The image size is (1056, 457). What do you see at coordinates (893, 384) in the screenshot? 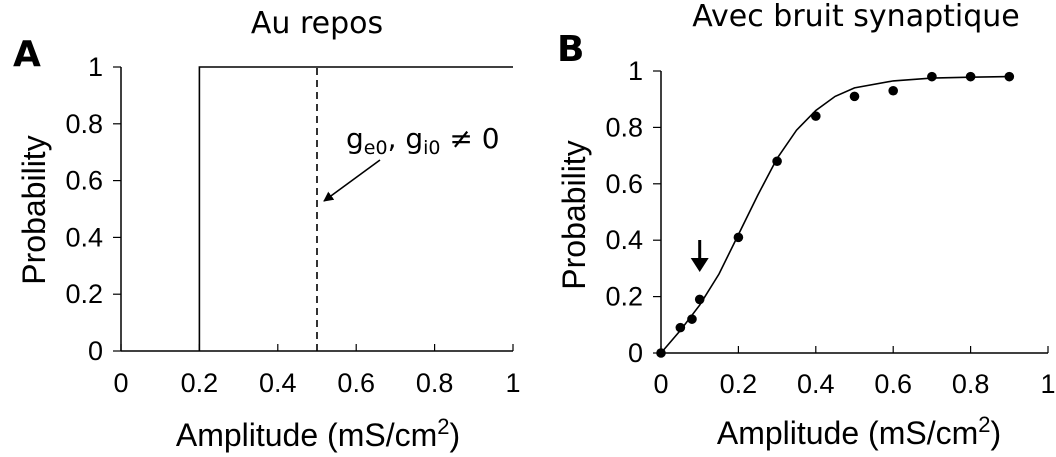
I see `panel-b-x-tick-label: 0.6` at bounding box center [893, 384].